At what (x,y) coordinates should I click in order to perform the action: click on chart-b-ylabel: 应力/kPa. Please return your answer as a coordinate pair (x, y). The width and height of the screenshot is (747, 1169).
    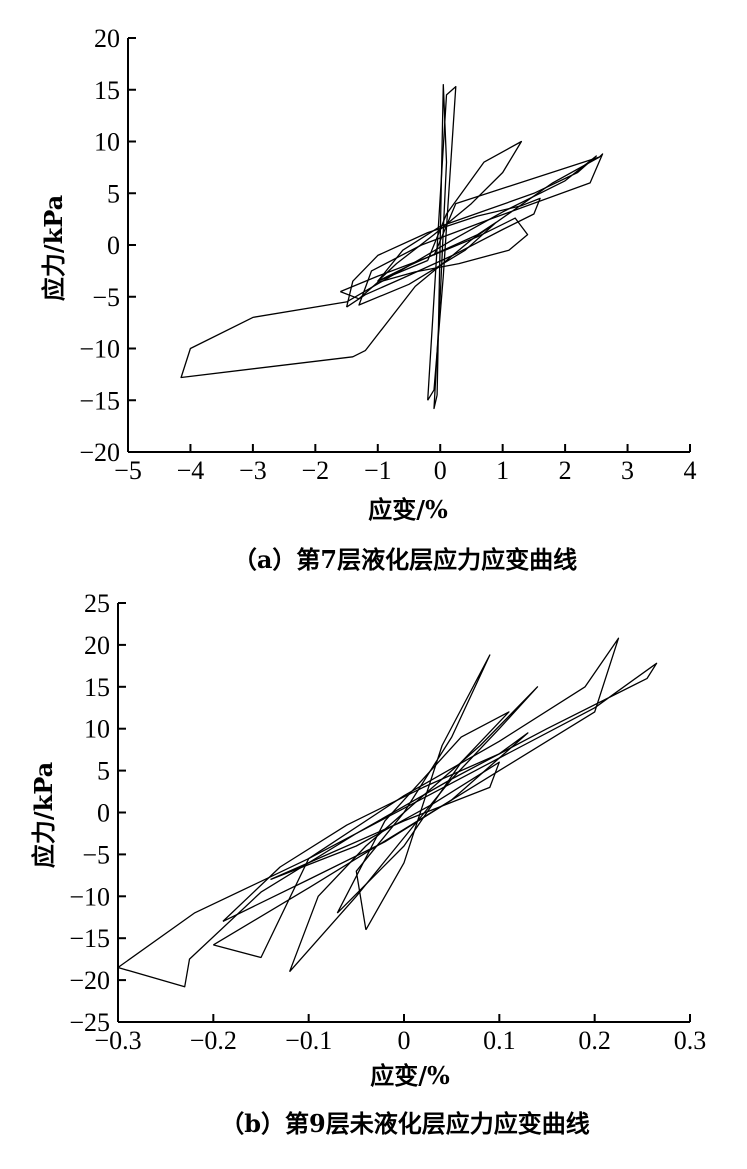
    Looking at the image, I should click on (43, 815).